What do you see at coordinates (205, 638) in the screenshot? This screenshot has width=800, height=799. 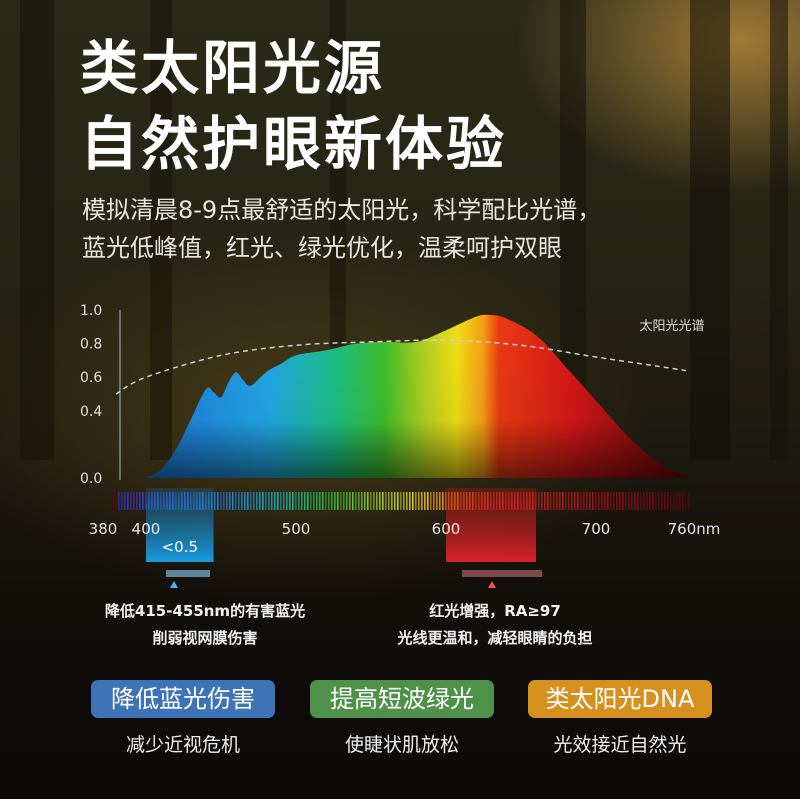 I see `blue-note-line-2: 削弱视网膜伤害` at bounding box center [205, 638].